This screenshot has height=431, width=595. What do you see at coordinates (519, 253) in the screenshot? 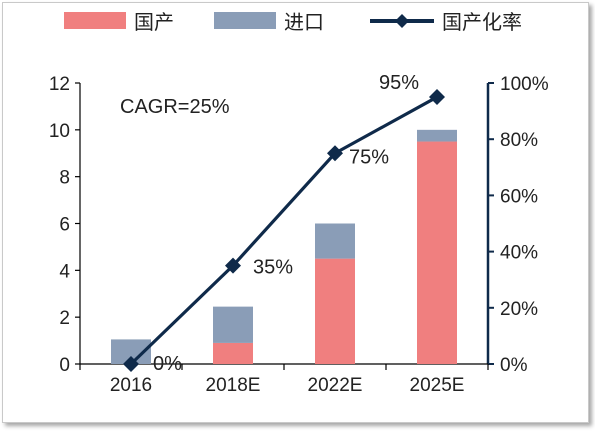
I see `right-tick-label: 40%` at bounding box center [519, 253].